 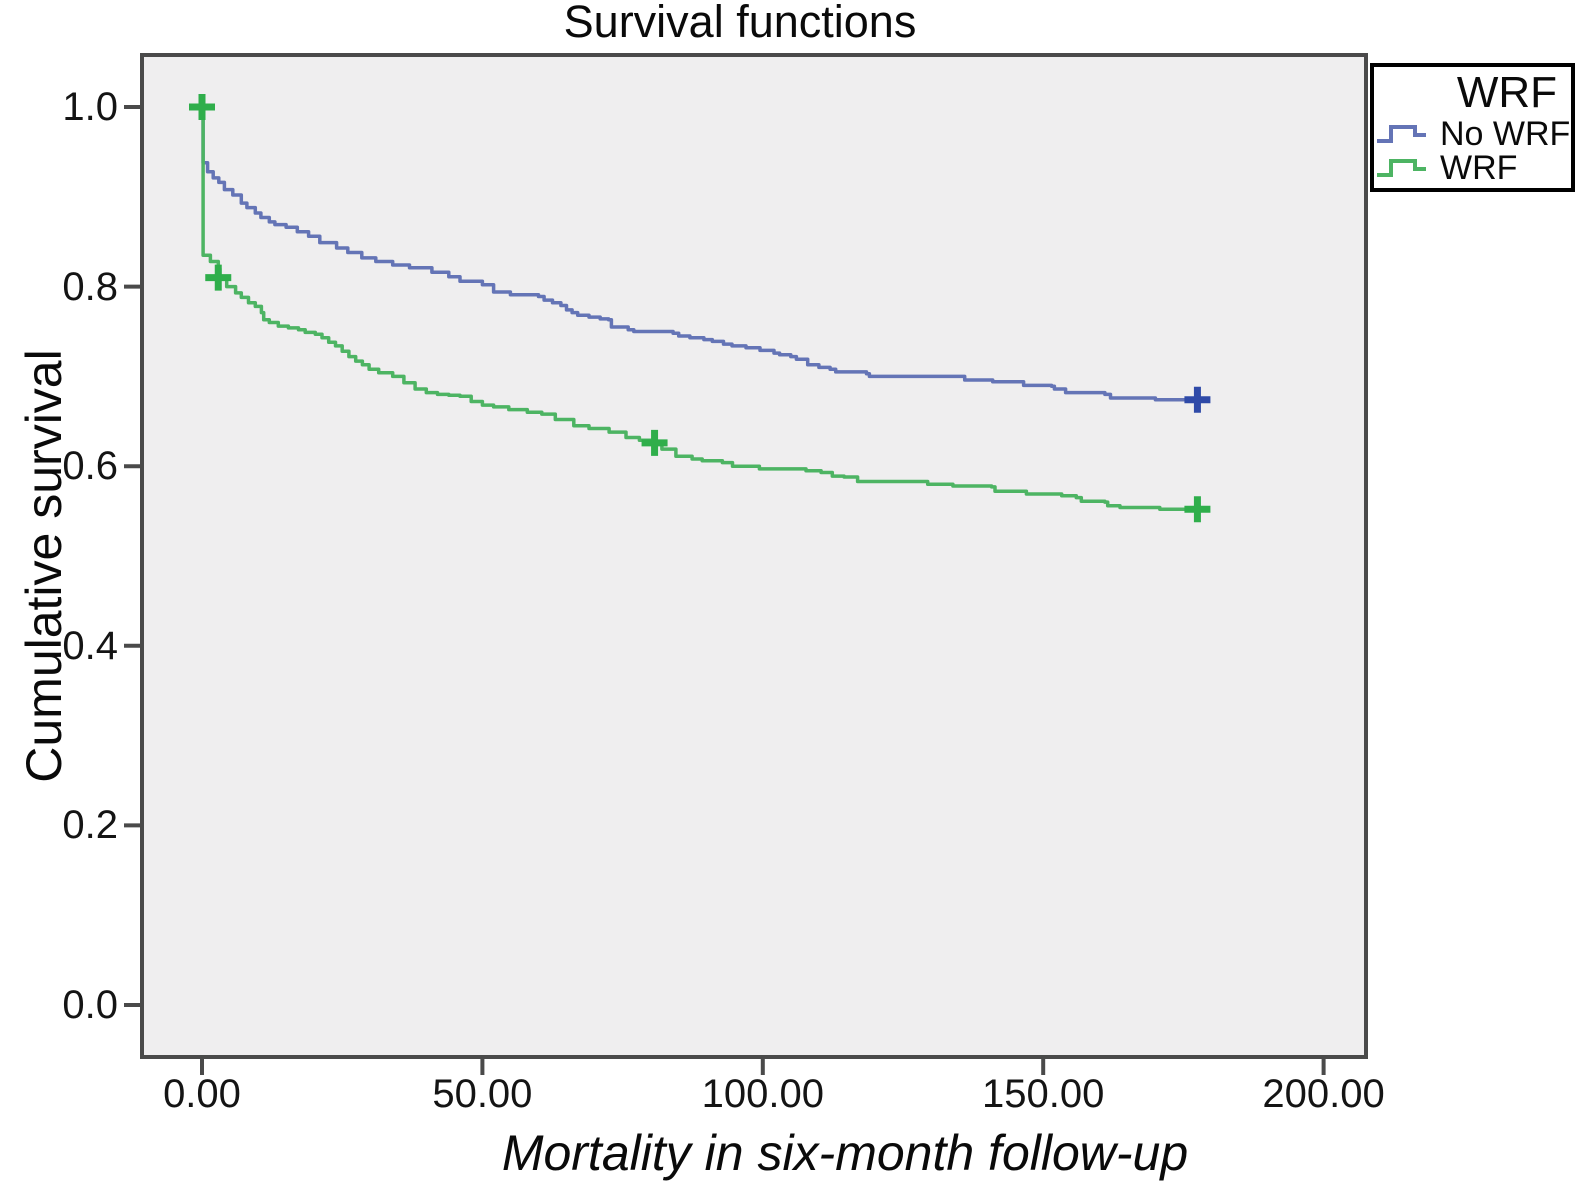 What do you see at coordinates (90, 645) in the screenshot?
I see `y-tick-label: 0.4` at bounding box center [90, 645].